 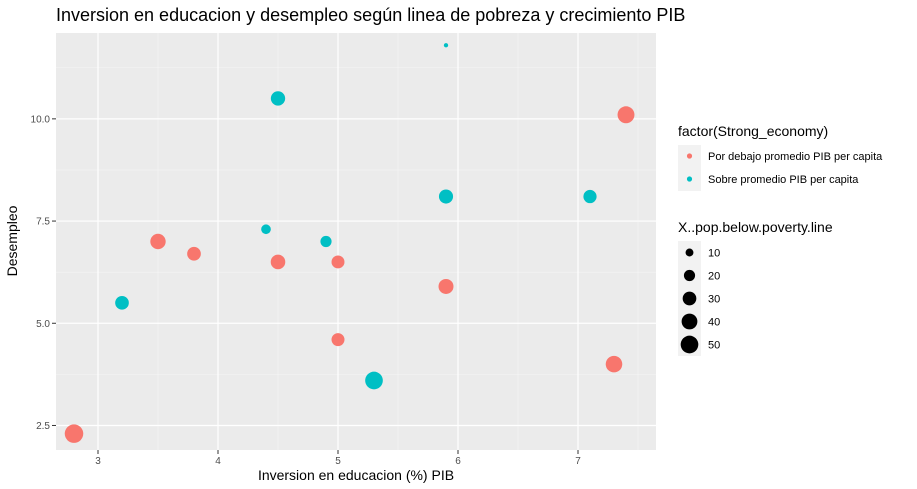 I want to click on x-tick-label: 3, so click(x=98, y=461).